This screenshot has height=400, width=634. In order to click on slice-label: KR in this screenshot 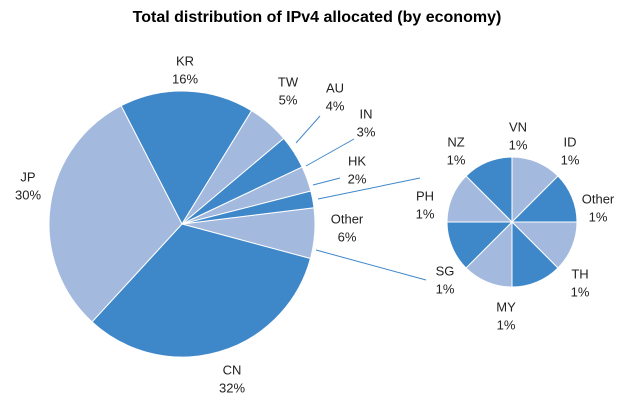, I will do `click(185, 60)`.